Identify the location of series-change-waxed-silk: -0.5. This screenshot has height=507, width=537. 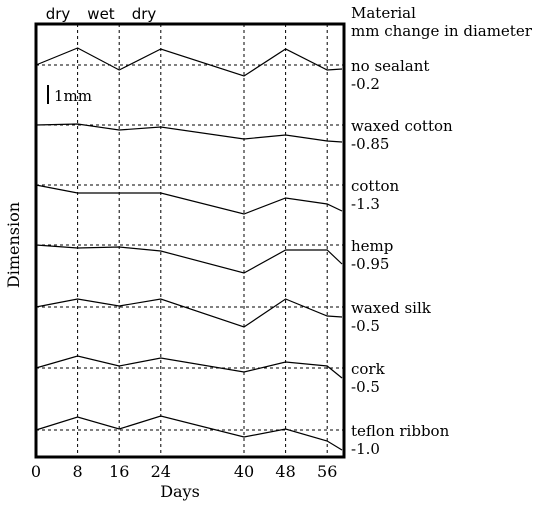
(365, 326).